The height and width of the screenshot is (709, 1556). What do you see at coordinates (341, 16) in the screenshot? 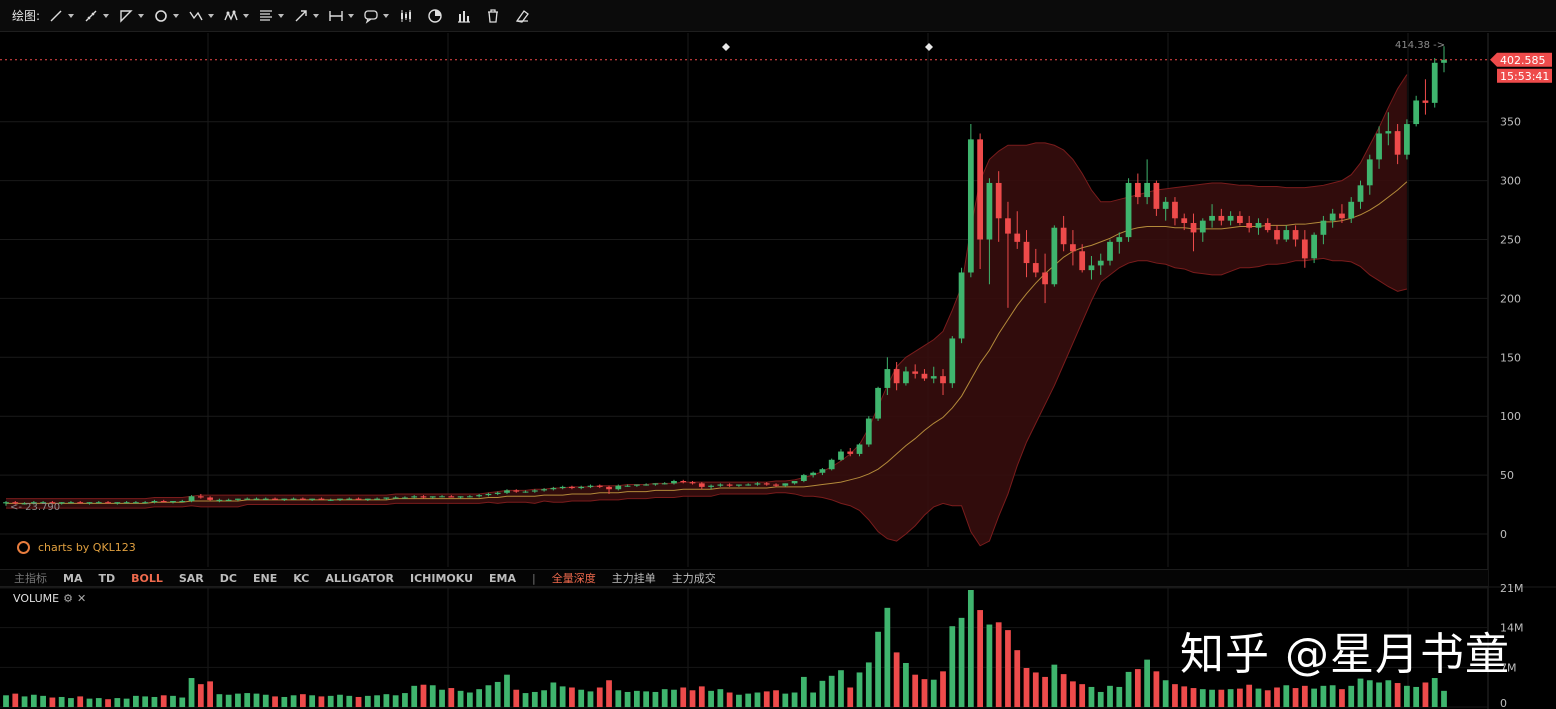
I see `measure-tool` at bounding box center [341, 16].